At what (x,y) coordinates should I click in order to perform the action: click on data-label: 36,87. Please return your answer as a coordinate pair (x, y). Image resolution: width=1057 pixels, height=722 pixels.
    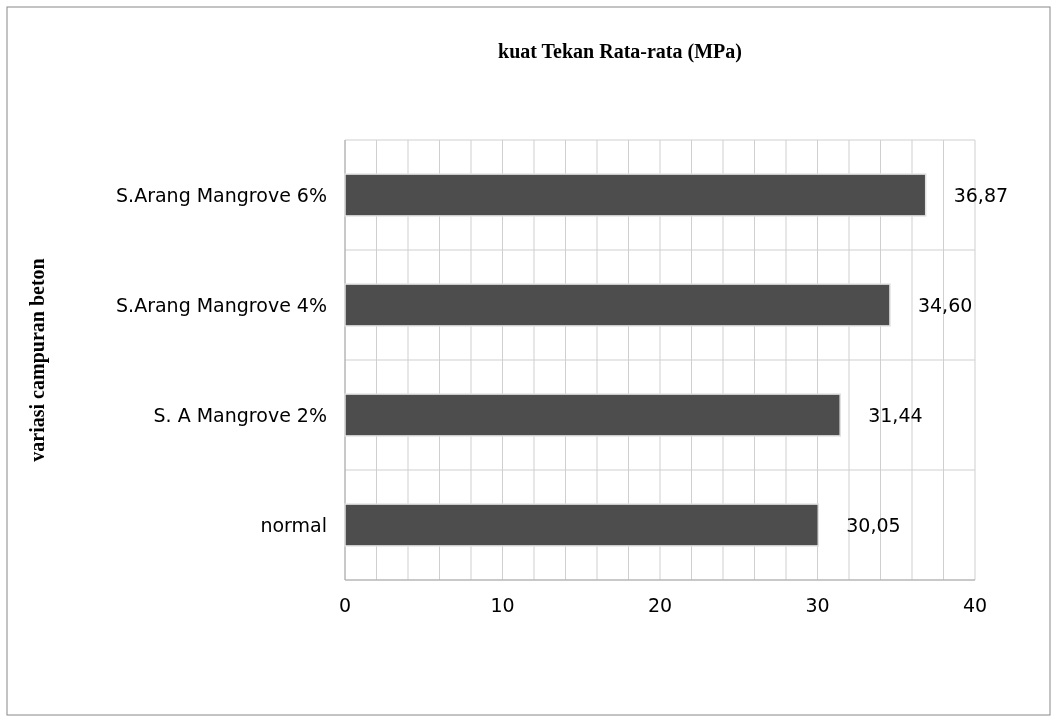
    Looking at the image, I should click on (981, 194).